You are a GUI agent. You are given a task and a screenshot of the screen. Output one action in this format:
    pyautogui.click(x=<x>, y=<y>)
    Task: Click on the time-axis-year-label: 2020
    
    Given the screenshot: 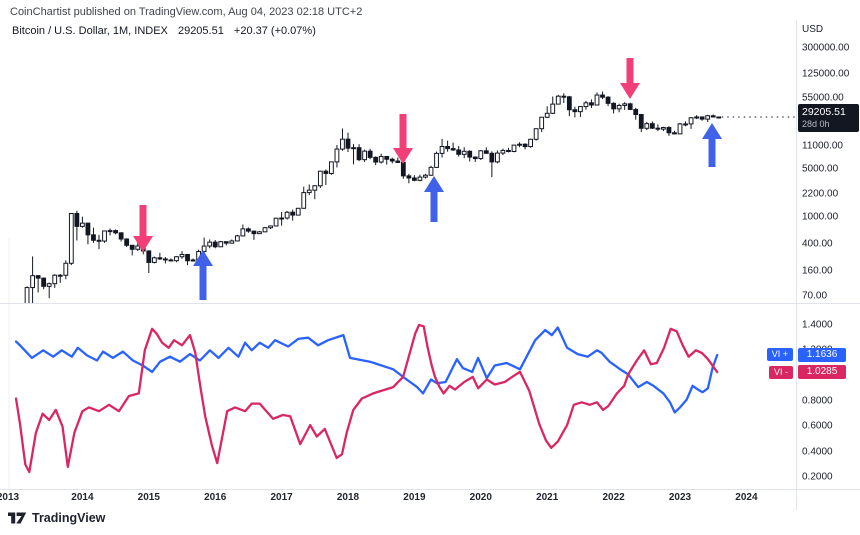 What is the action you would take?
    pyautogui.click(x=480, y=497)
    